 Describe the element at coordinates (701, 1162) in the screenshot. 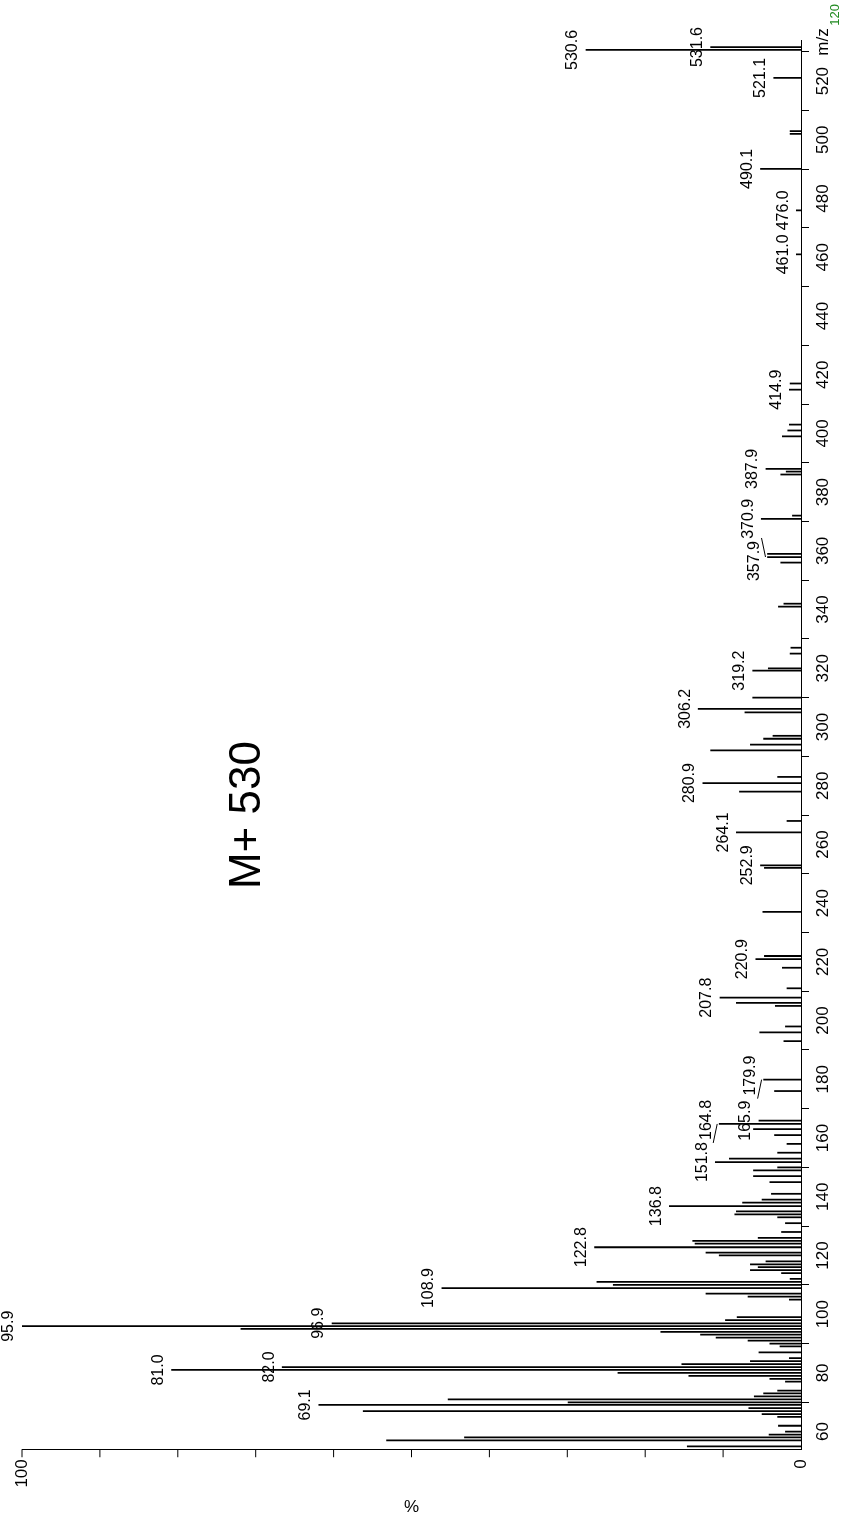

I see `annotation: 151.8` at that location.